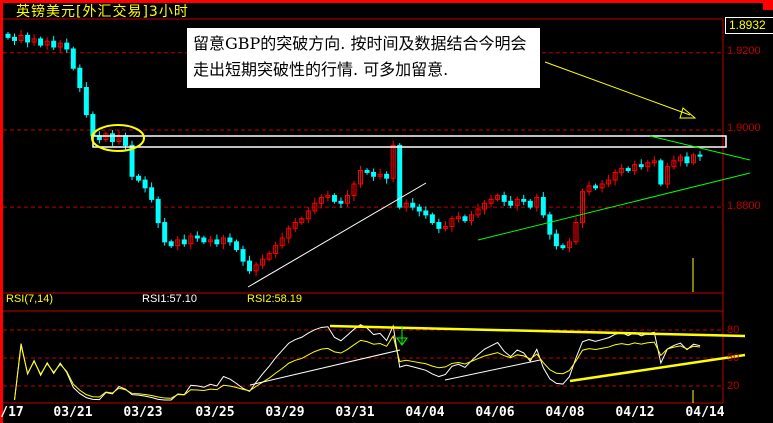 This screenshot has width=773, height=423. Describe the element at coordinates (749, 25) in the screenshot. I see `last-price: 1.8932` at that location.